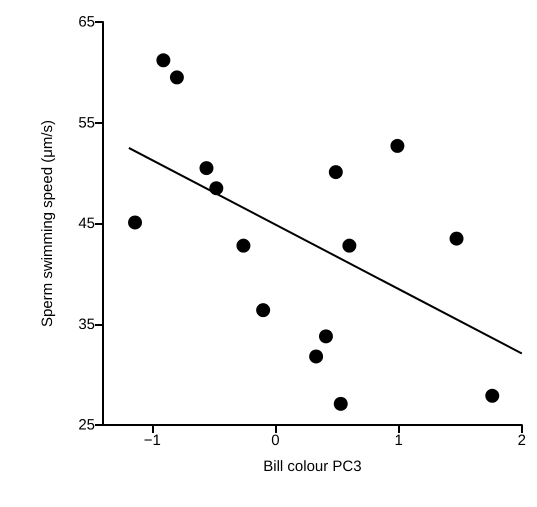 The width and height of the screenshot is (537, 507). What do you see at coordinates (86, 324) in the screenshot?
I see `y-tick-label: 35` at bounding box center [86, 324].